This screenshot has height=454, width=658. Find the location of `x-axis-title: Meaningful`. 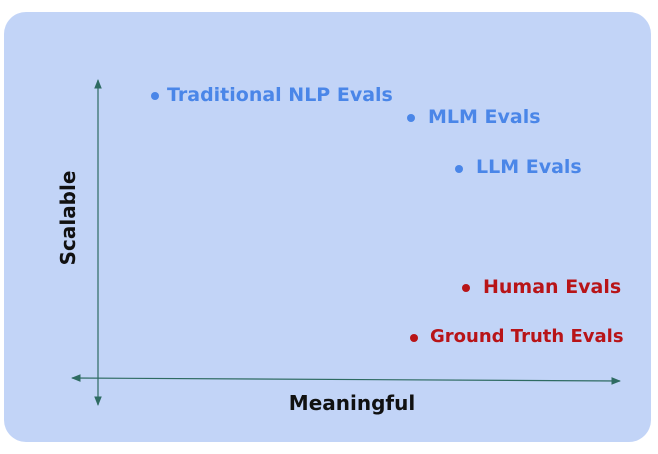

x-axis-title: Meaningful is located at coordinates (352, 403).